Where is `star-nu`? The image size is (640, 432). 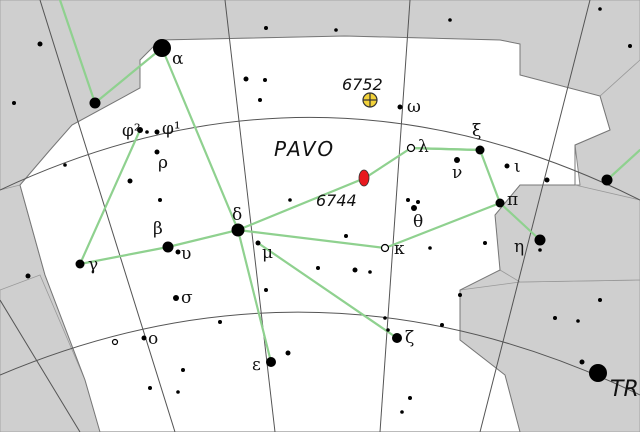
star-nu is located at coordinates (457, 160).